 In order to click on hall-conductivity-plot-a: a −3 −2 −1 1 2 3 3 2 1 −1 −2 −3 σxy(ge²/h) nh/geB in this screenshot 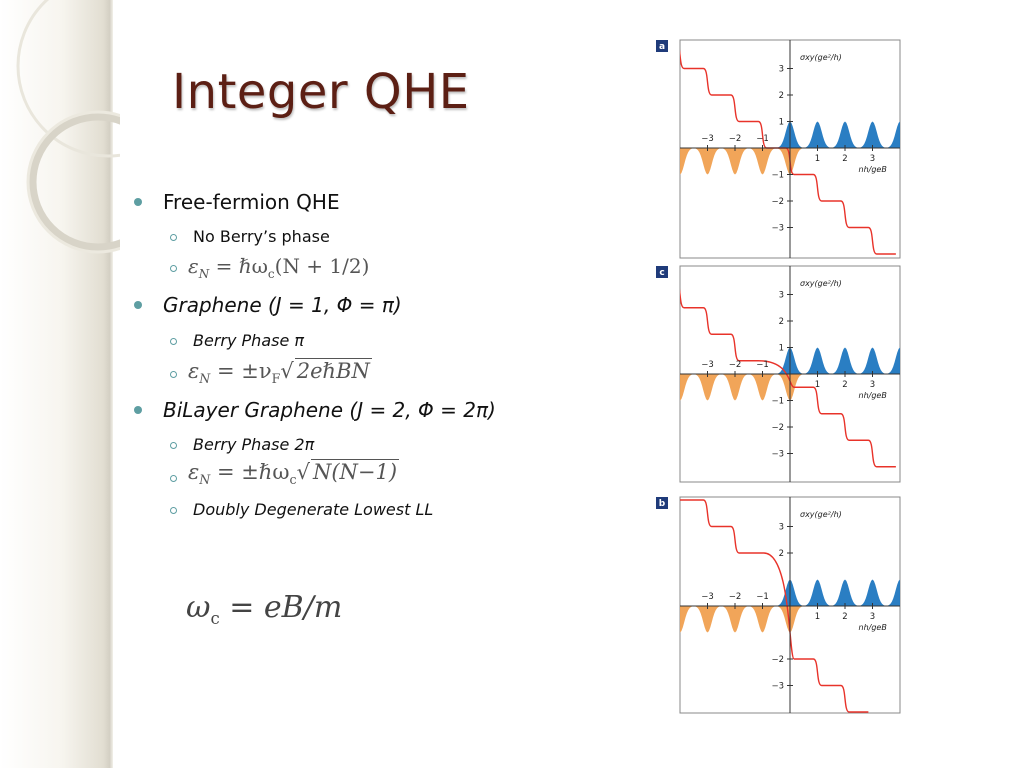, I will do `click(778, 149)`.